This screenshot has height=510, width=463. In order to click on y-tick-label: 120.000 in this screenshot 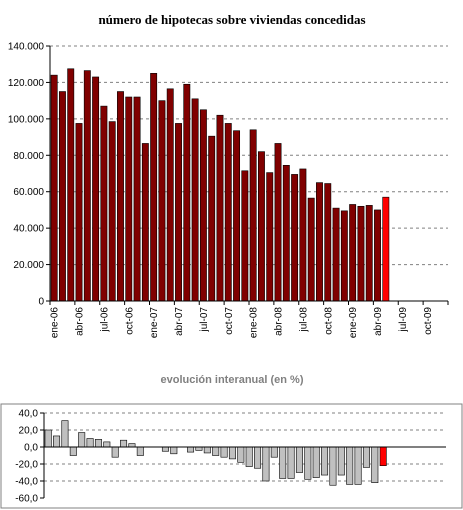, I will do `click(26, 83)`.